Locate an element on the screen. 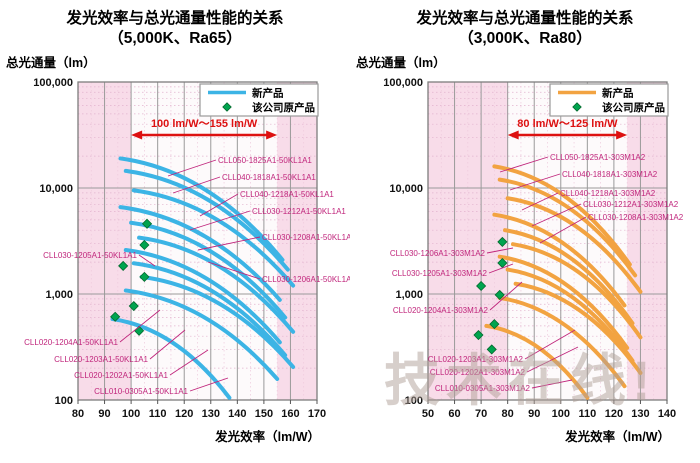  series-curve-CLL030-1206A1-303M1A2 is located at coordinates (576, 291).